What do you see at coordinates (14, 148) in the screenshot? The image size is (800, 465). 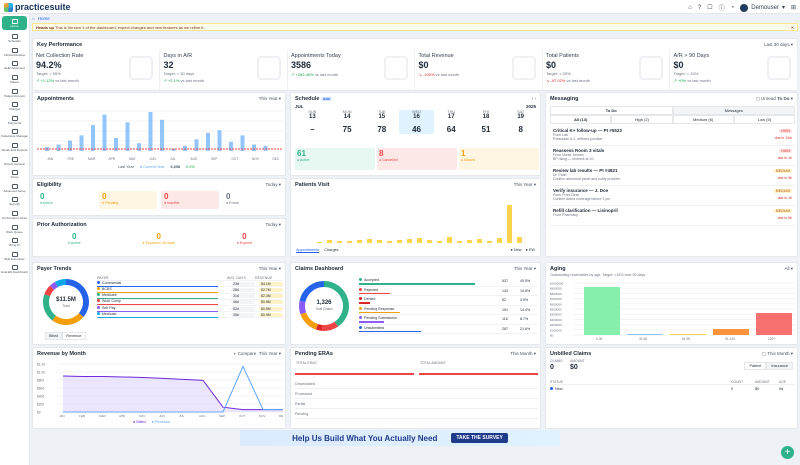 I see `sidebar-item-month-end-reports: Month End Reports` at bounding box center [14, 148].